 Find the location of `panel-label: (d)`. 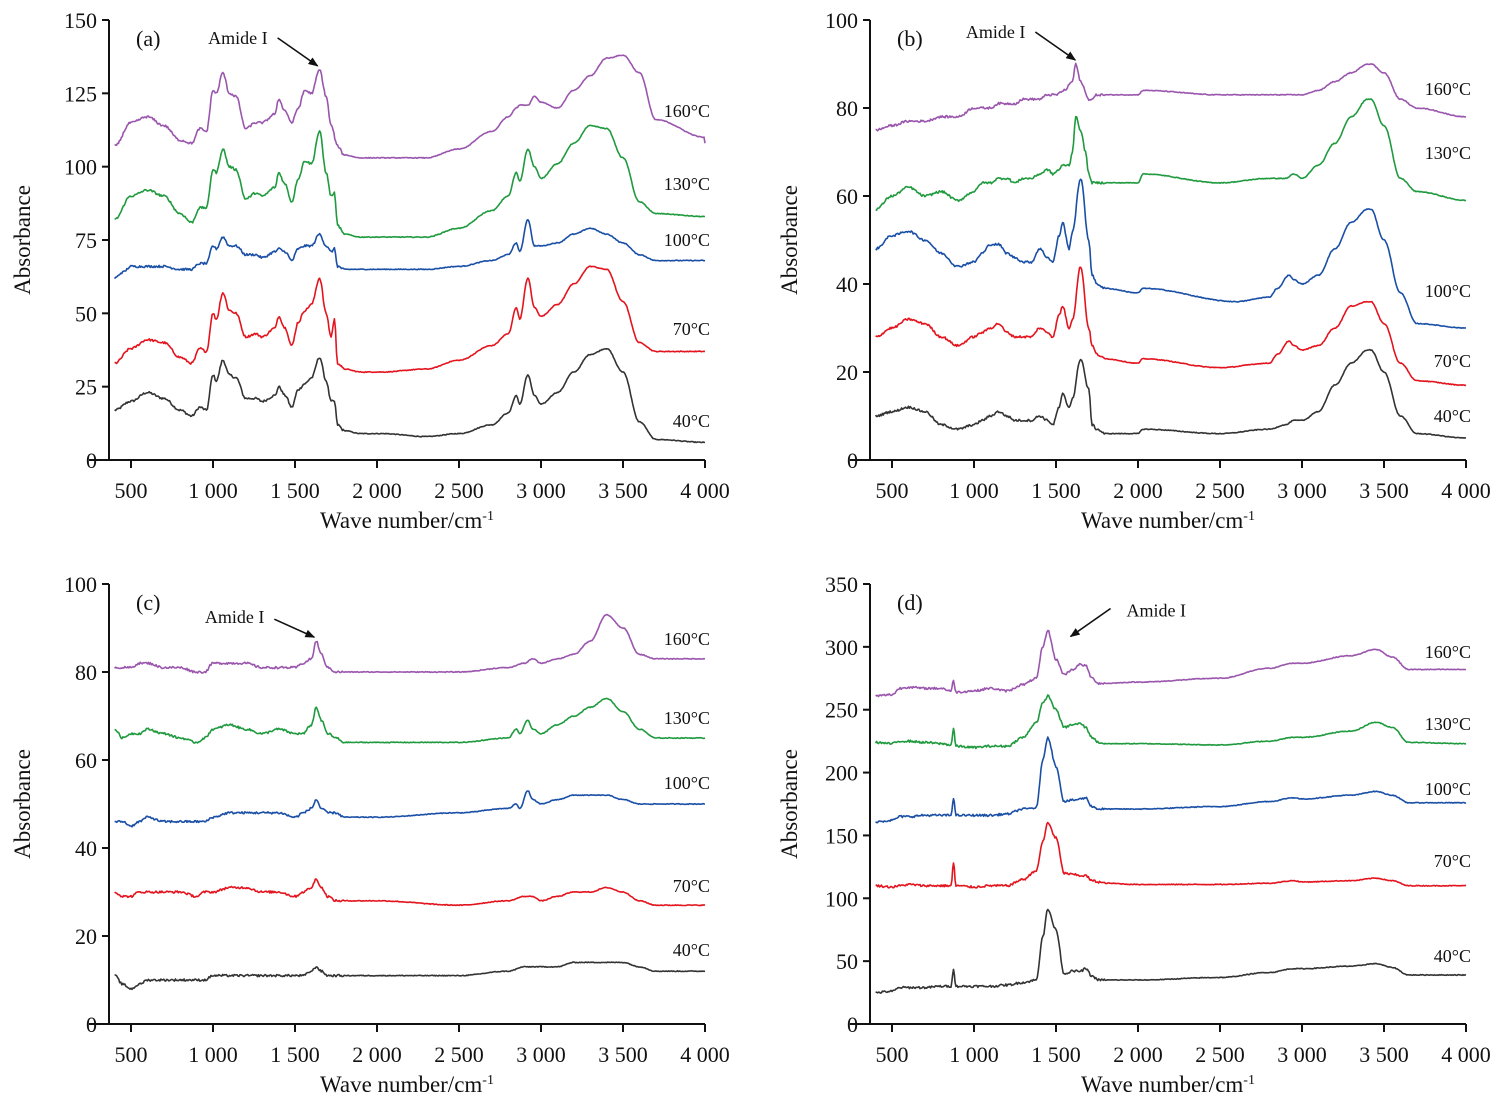

panel-label: (d) is located at coordinates (910, 602).